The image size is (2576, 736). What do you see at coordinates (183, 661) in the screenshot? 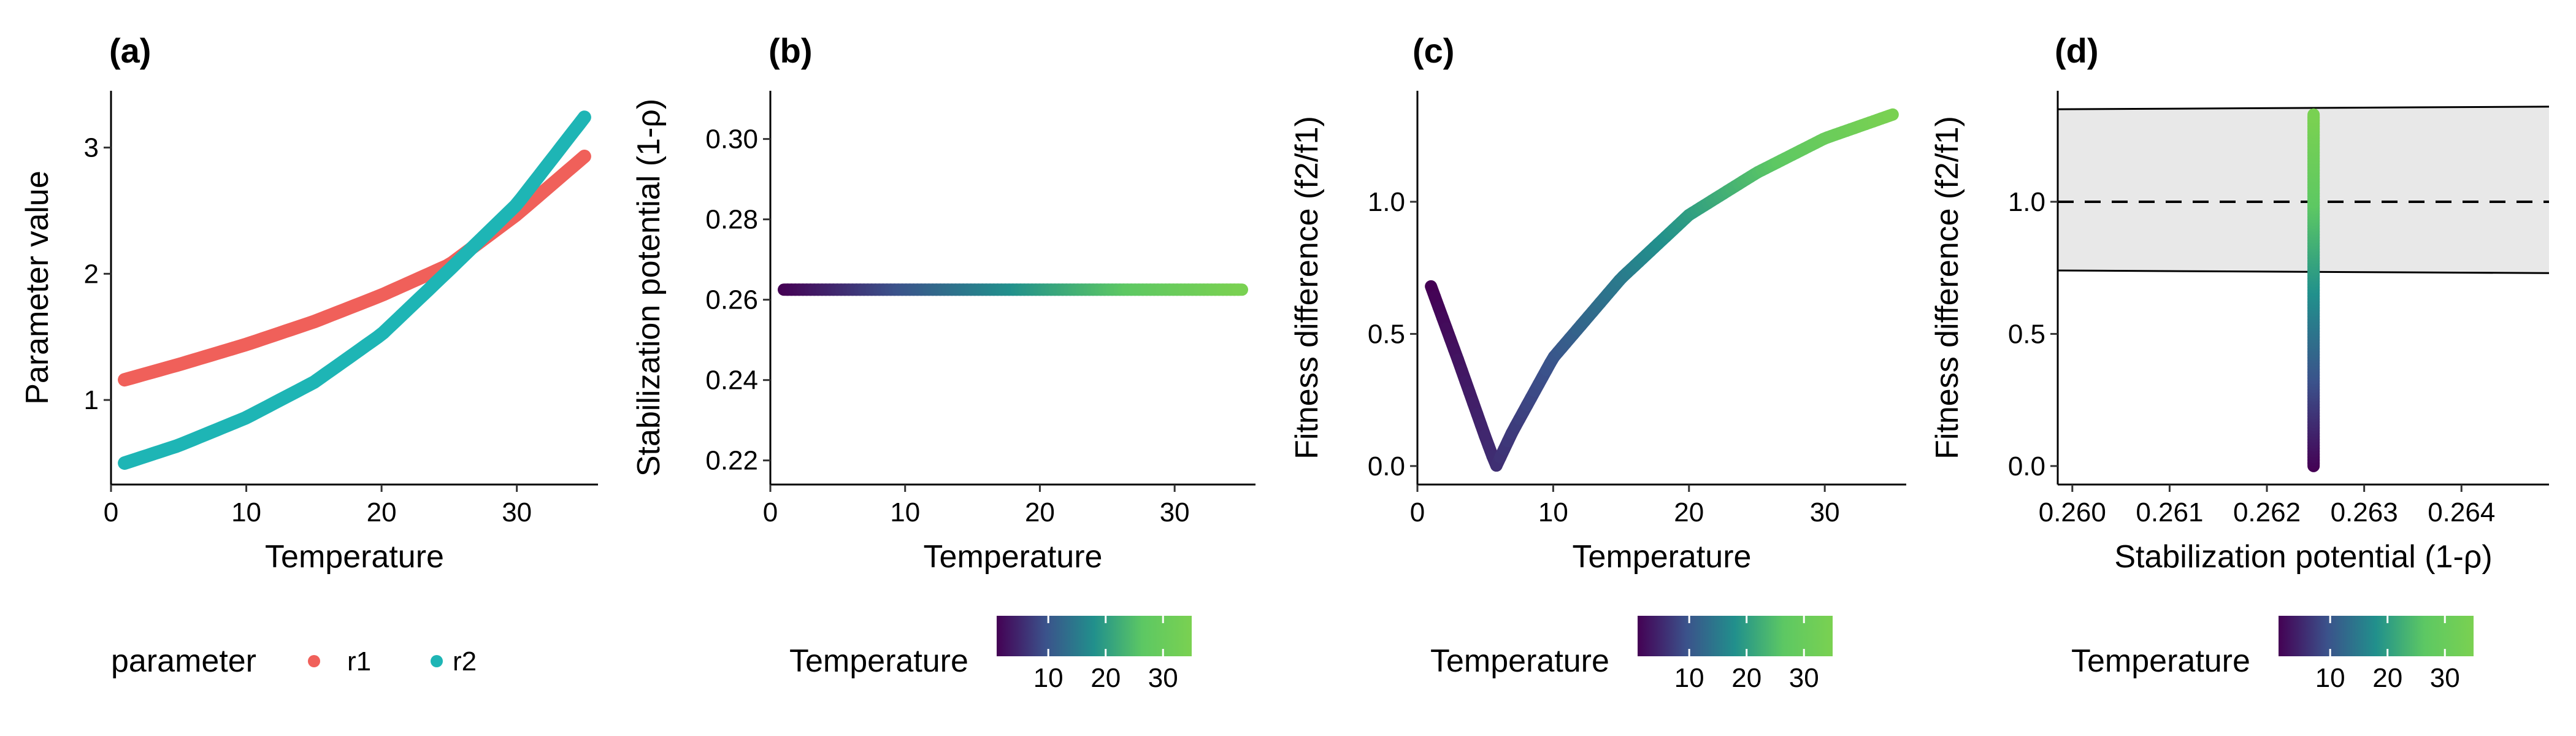
I see `legend-title: parameter` at bounding box center [183, 661].